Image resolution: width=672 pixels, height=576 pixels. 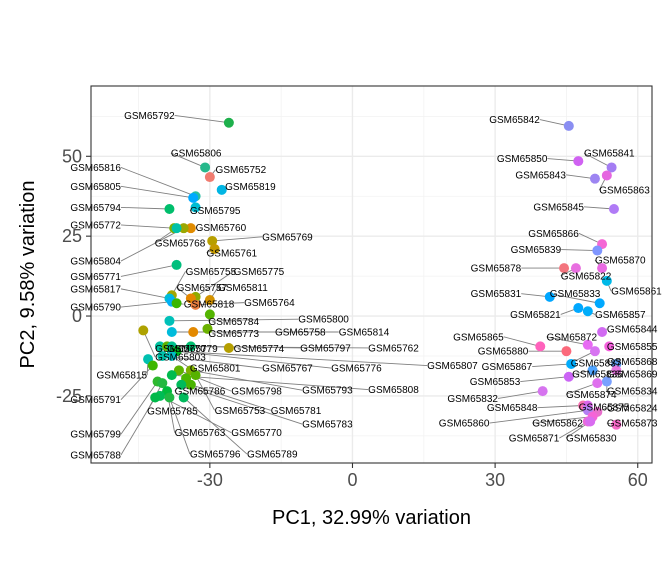 I want to click on point-label: GSM65760, so click(x=221, y=228).